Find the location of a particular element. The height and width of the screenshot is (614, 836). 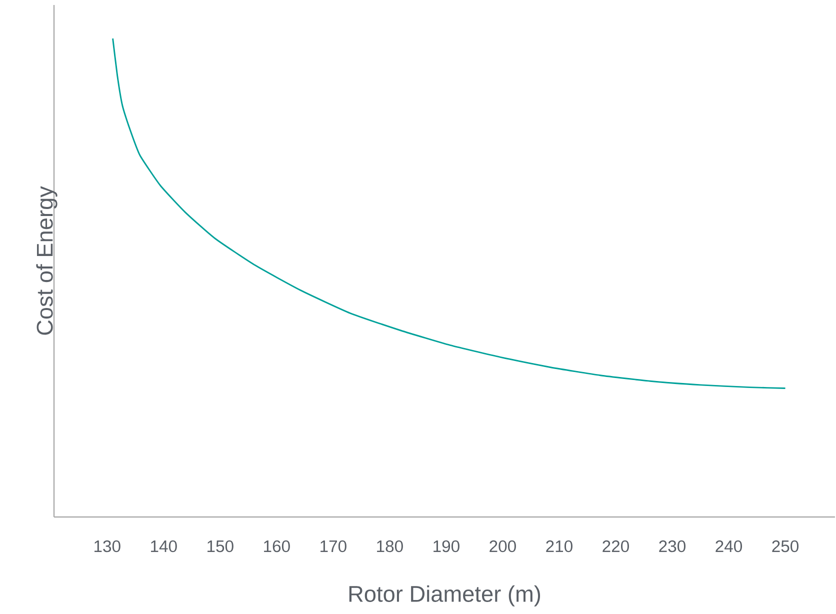

x-tick-label: 210 is located at coordinates (559, 546).